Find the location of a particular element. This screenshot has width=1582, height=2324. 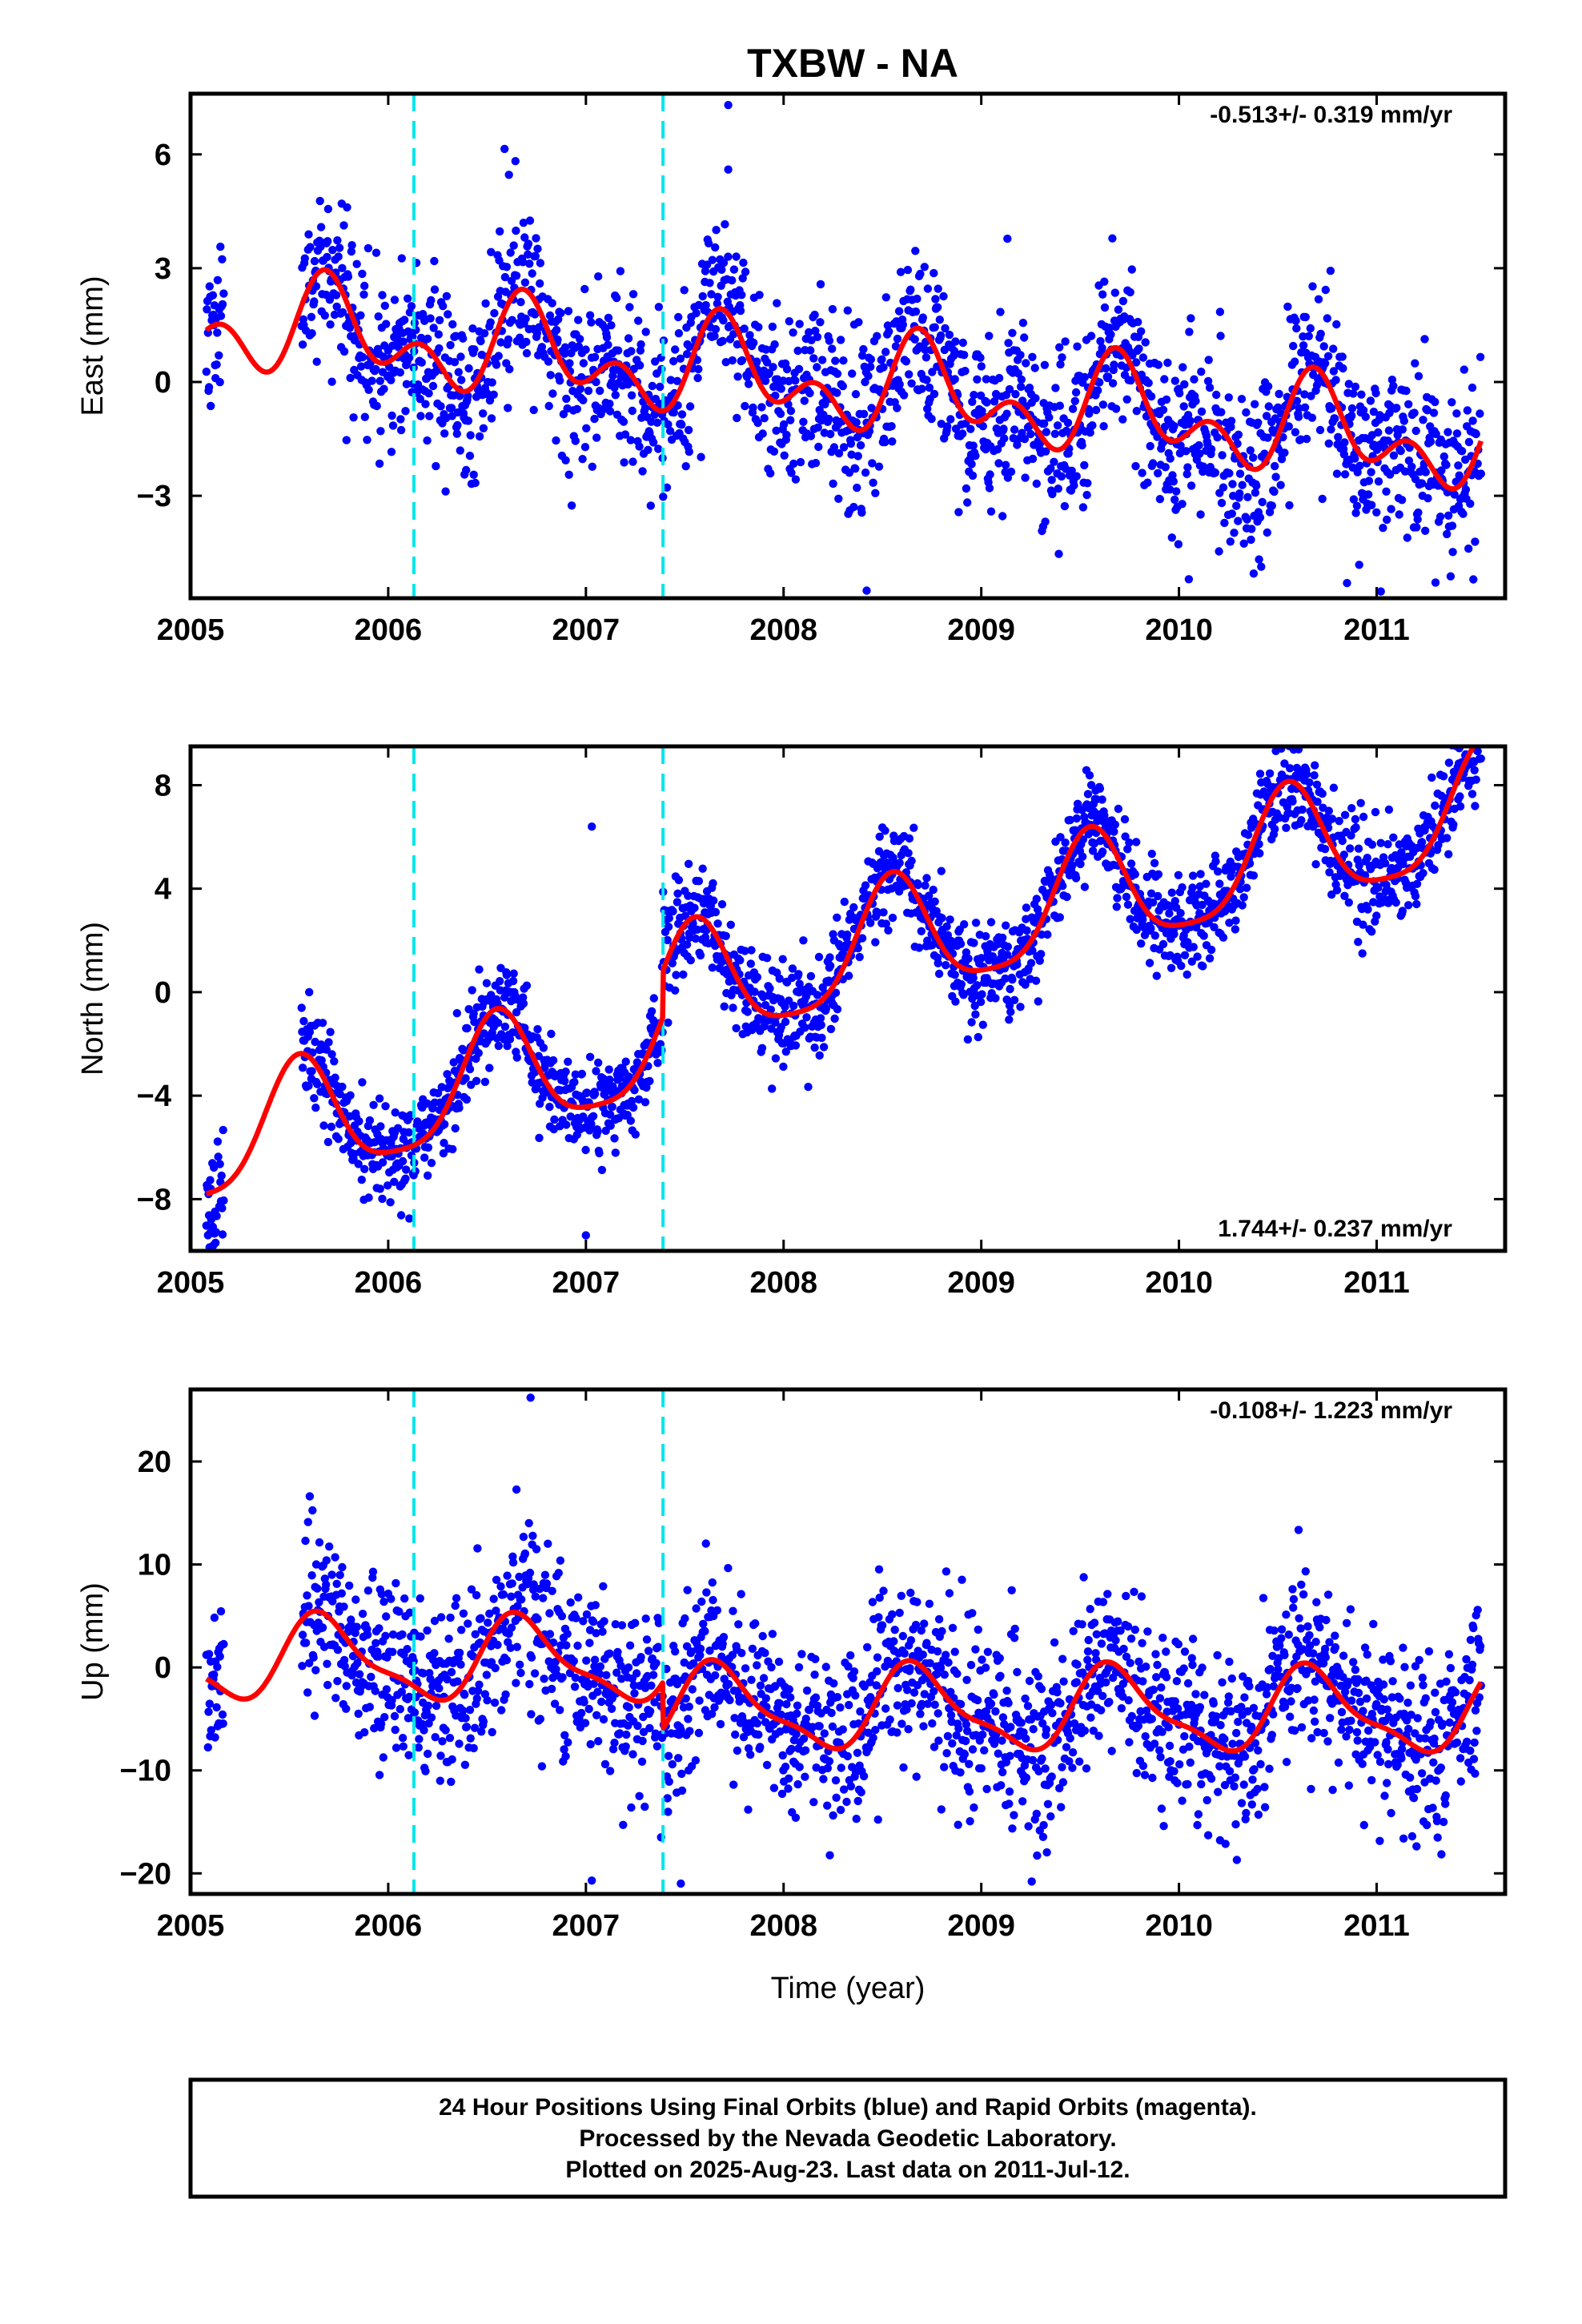

x-tick-label: 2006 is located at coordinates (389, 1283).